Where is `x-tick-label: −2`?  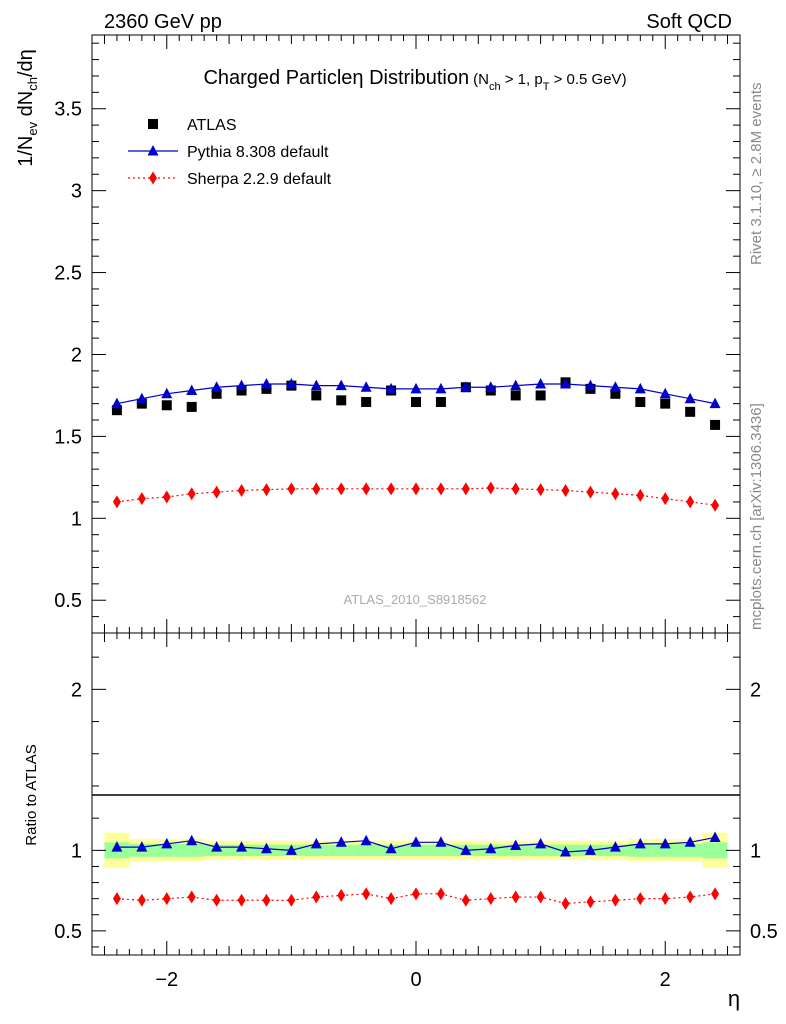 x-tick-label: −2 is located at coordinates (166, 980).